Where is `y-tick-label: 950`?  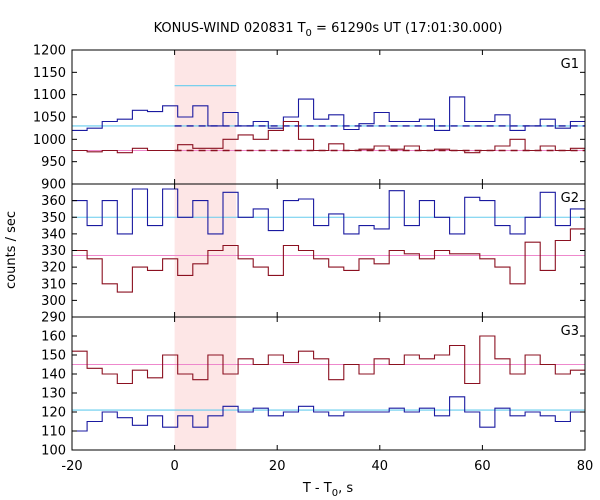
y-tick-label: 950 is located at coordinates (53, 162).